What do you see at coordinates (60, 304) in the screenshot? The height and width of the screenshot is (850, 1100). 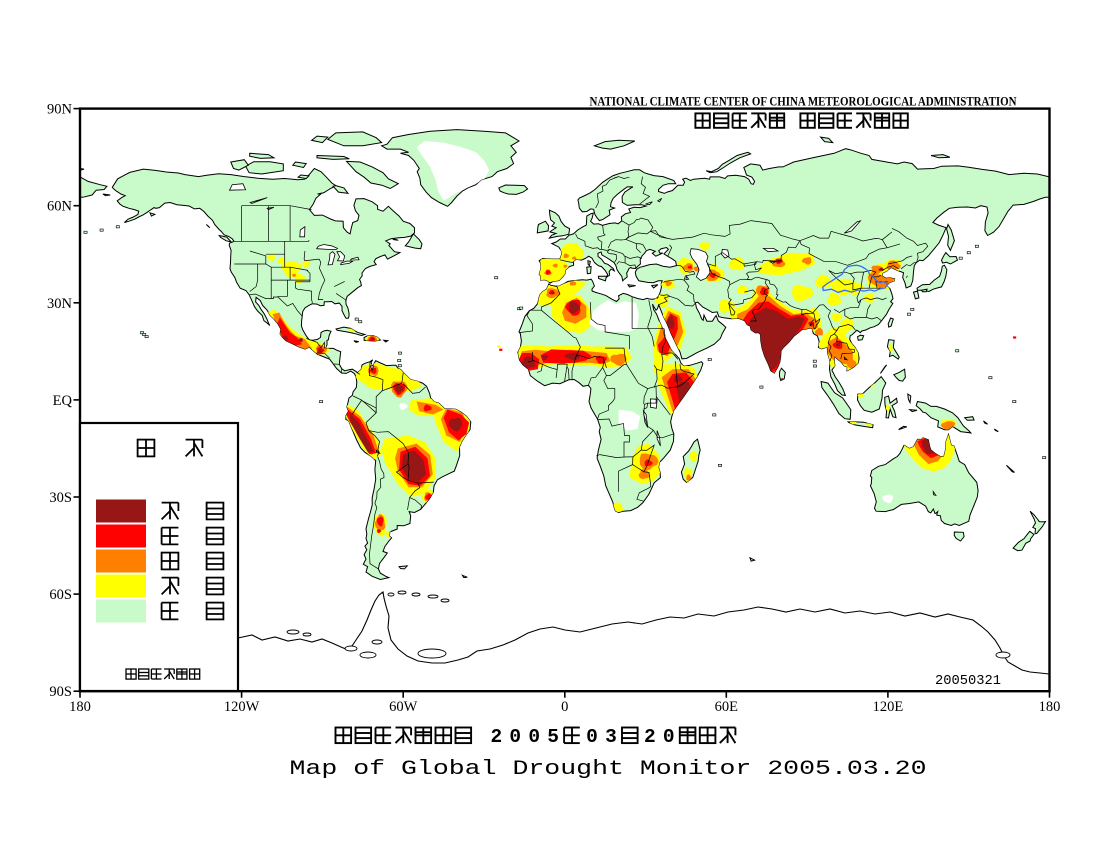 I see `svg-text: 30N` at bounding box center [60, 304].